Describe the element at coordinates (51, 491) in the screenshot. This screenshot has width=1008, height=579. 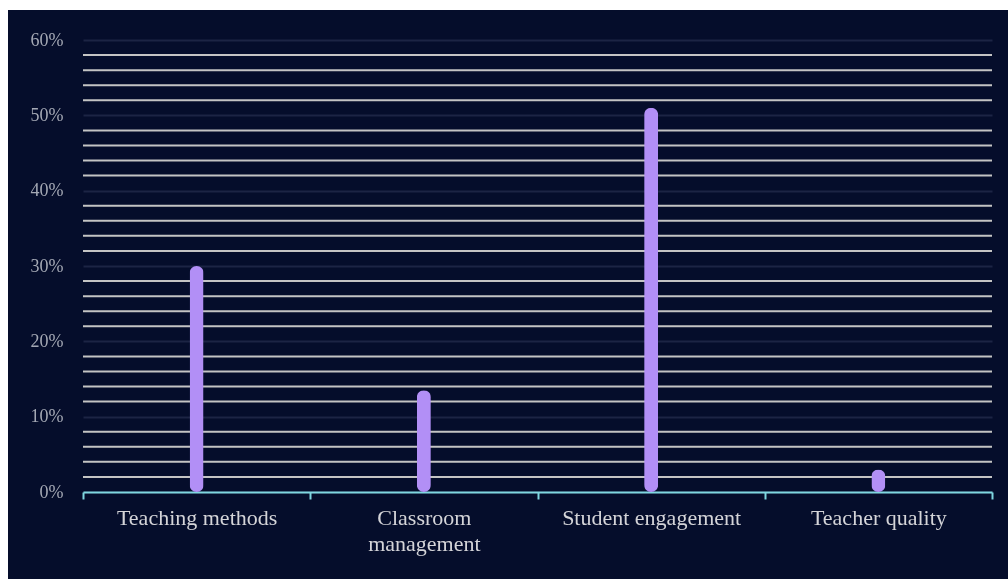
I see `y-tick-label: 0%` at that location.